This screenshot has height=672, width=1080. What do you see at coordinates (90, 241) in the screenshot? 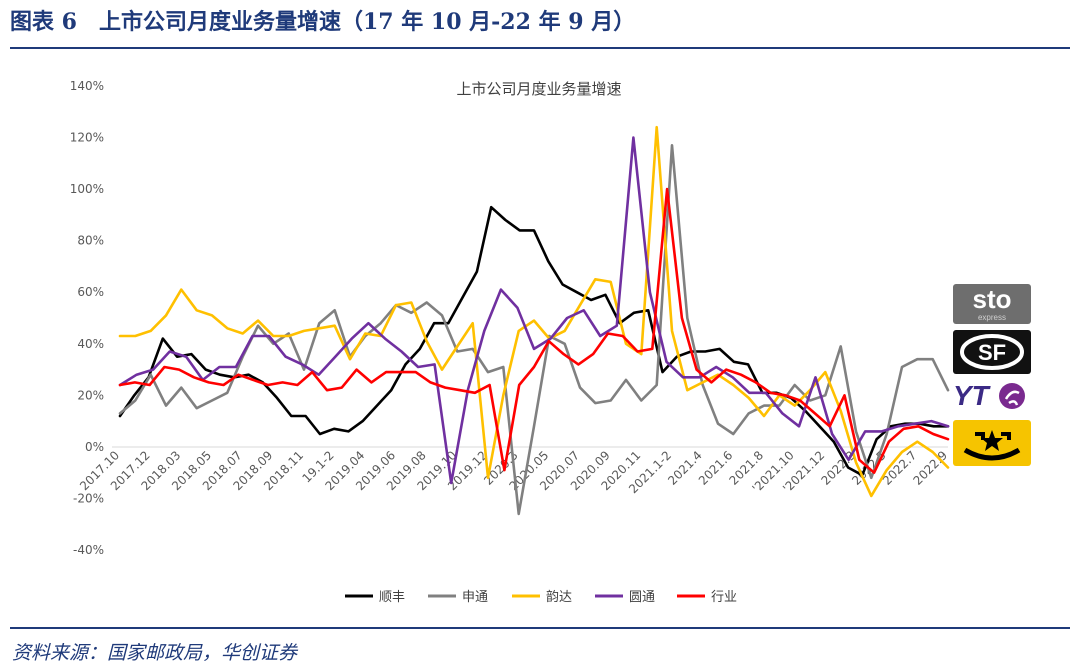
I see `y-tick-label: 80%` at bounding box center [90, 241].